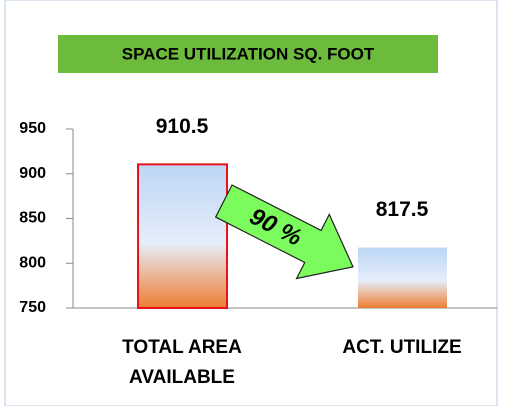 This screenshot has width=507, height=406. Describe the element at coordinates (182, 126) in the screenshot. I see `data-label: 910.5` at that location.